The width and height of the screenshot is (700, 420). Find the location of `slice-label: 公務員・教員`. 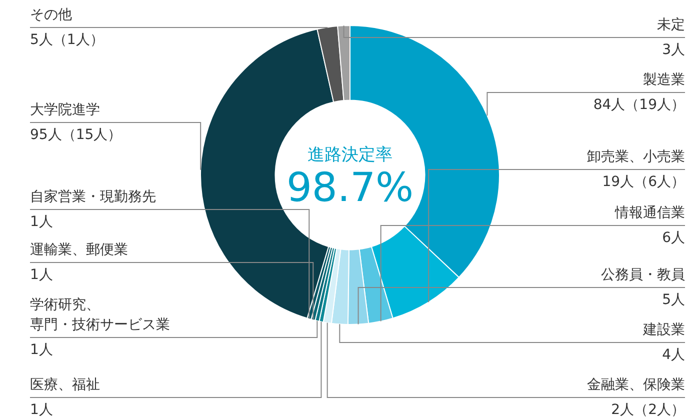

slice-label: 公務員・教員 is located at coordinates (643, 275).